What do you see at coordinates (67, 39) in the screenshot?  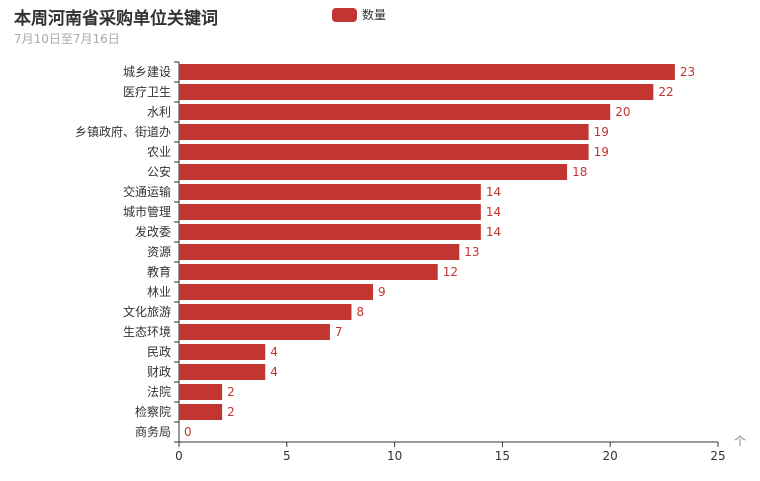 I see `chart-subtitle: 7月10日至7月16日` at bounding box center [67, 39].